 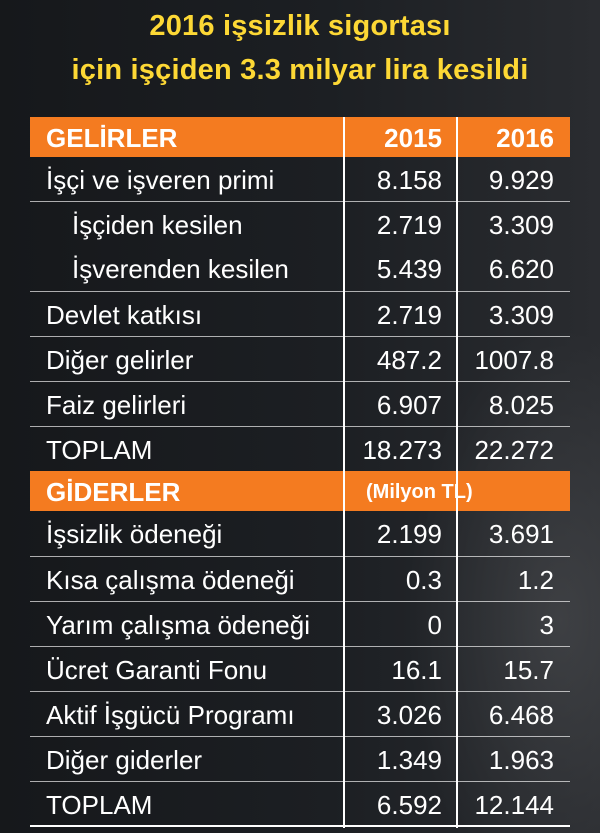 I want to click on value-2015: 0, so click(x=434, y=624).